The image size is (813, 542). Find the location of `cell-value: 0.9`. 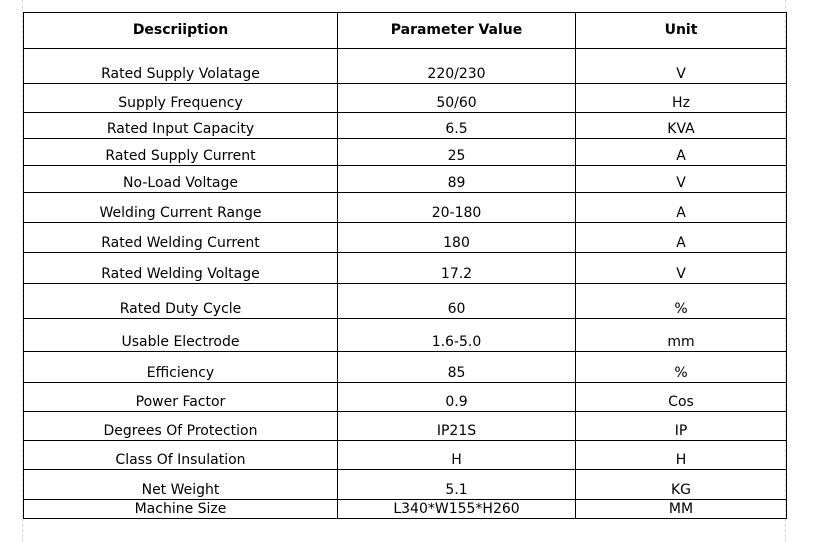

cell-value: 0.9 is located at coordinates (456, 397).